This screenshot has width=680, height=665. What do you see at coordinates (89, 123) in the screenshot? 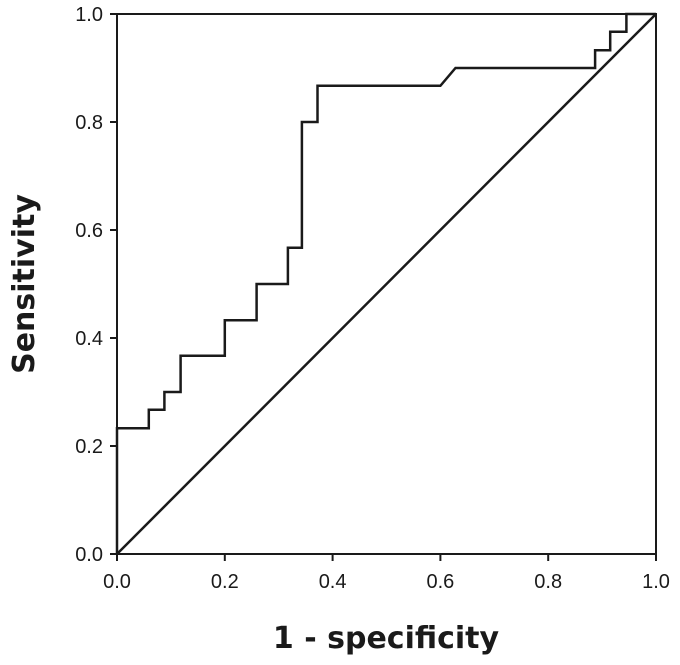
I see `y-tick-label: 0.8` at bounding box center [89, 123].